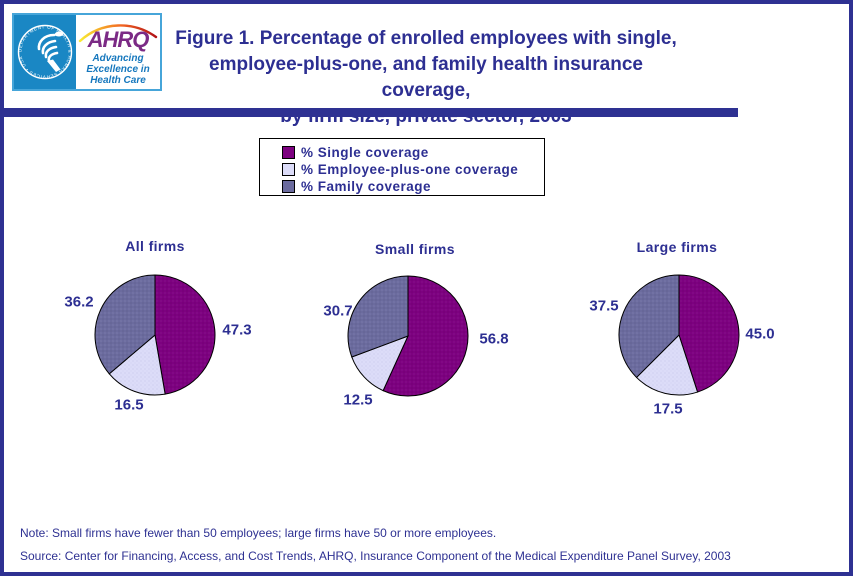 Image resolution: width=853 pixels, height=576 pixels. Describe the element at coordinates (760, 334) in the screenshot. I see `pie-value-label: 45.0` at that location.